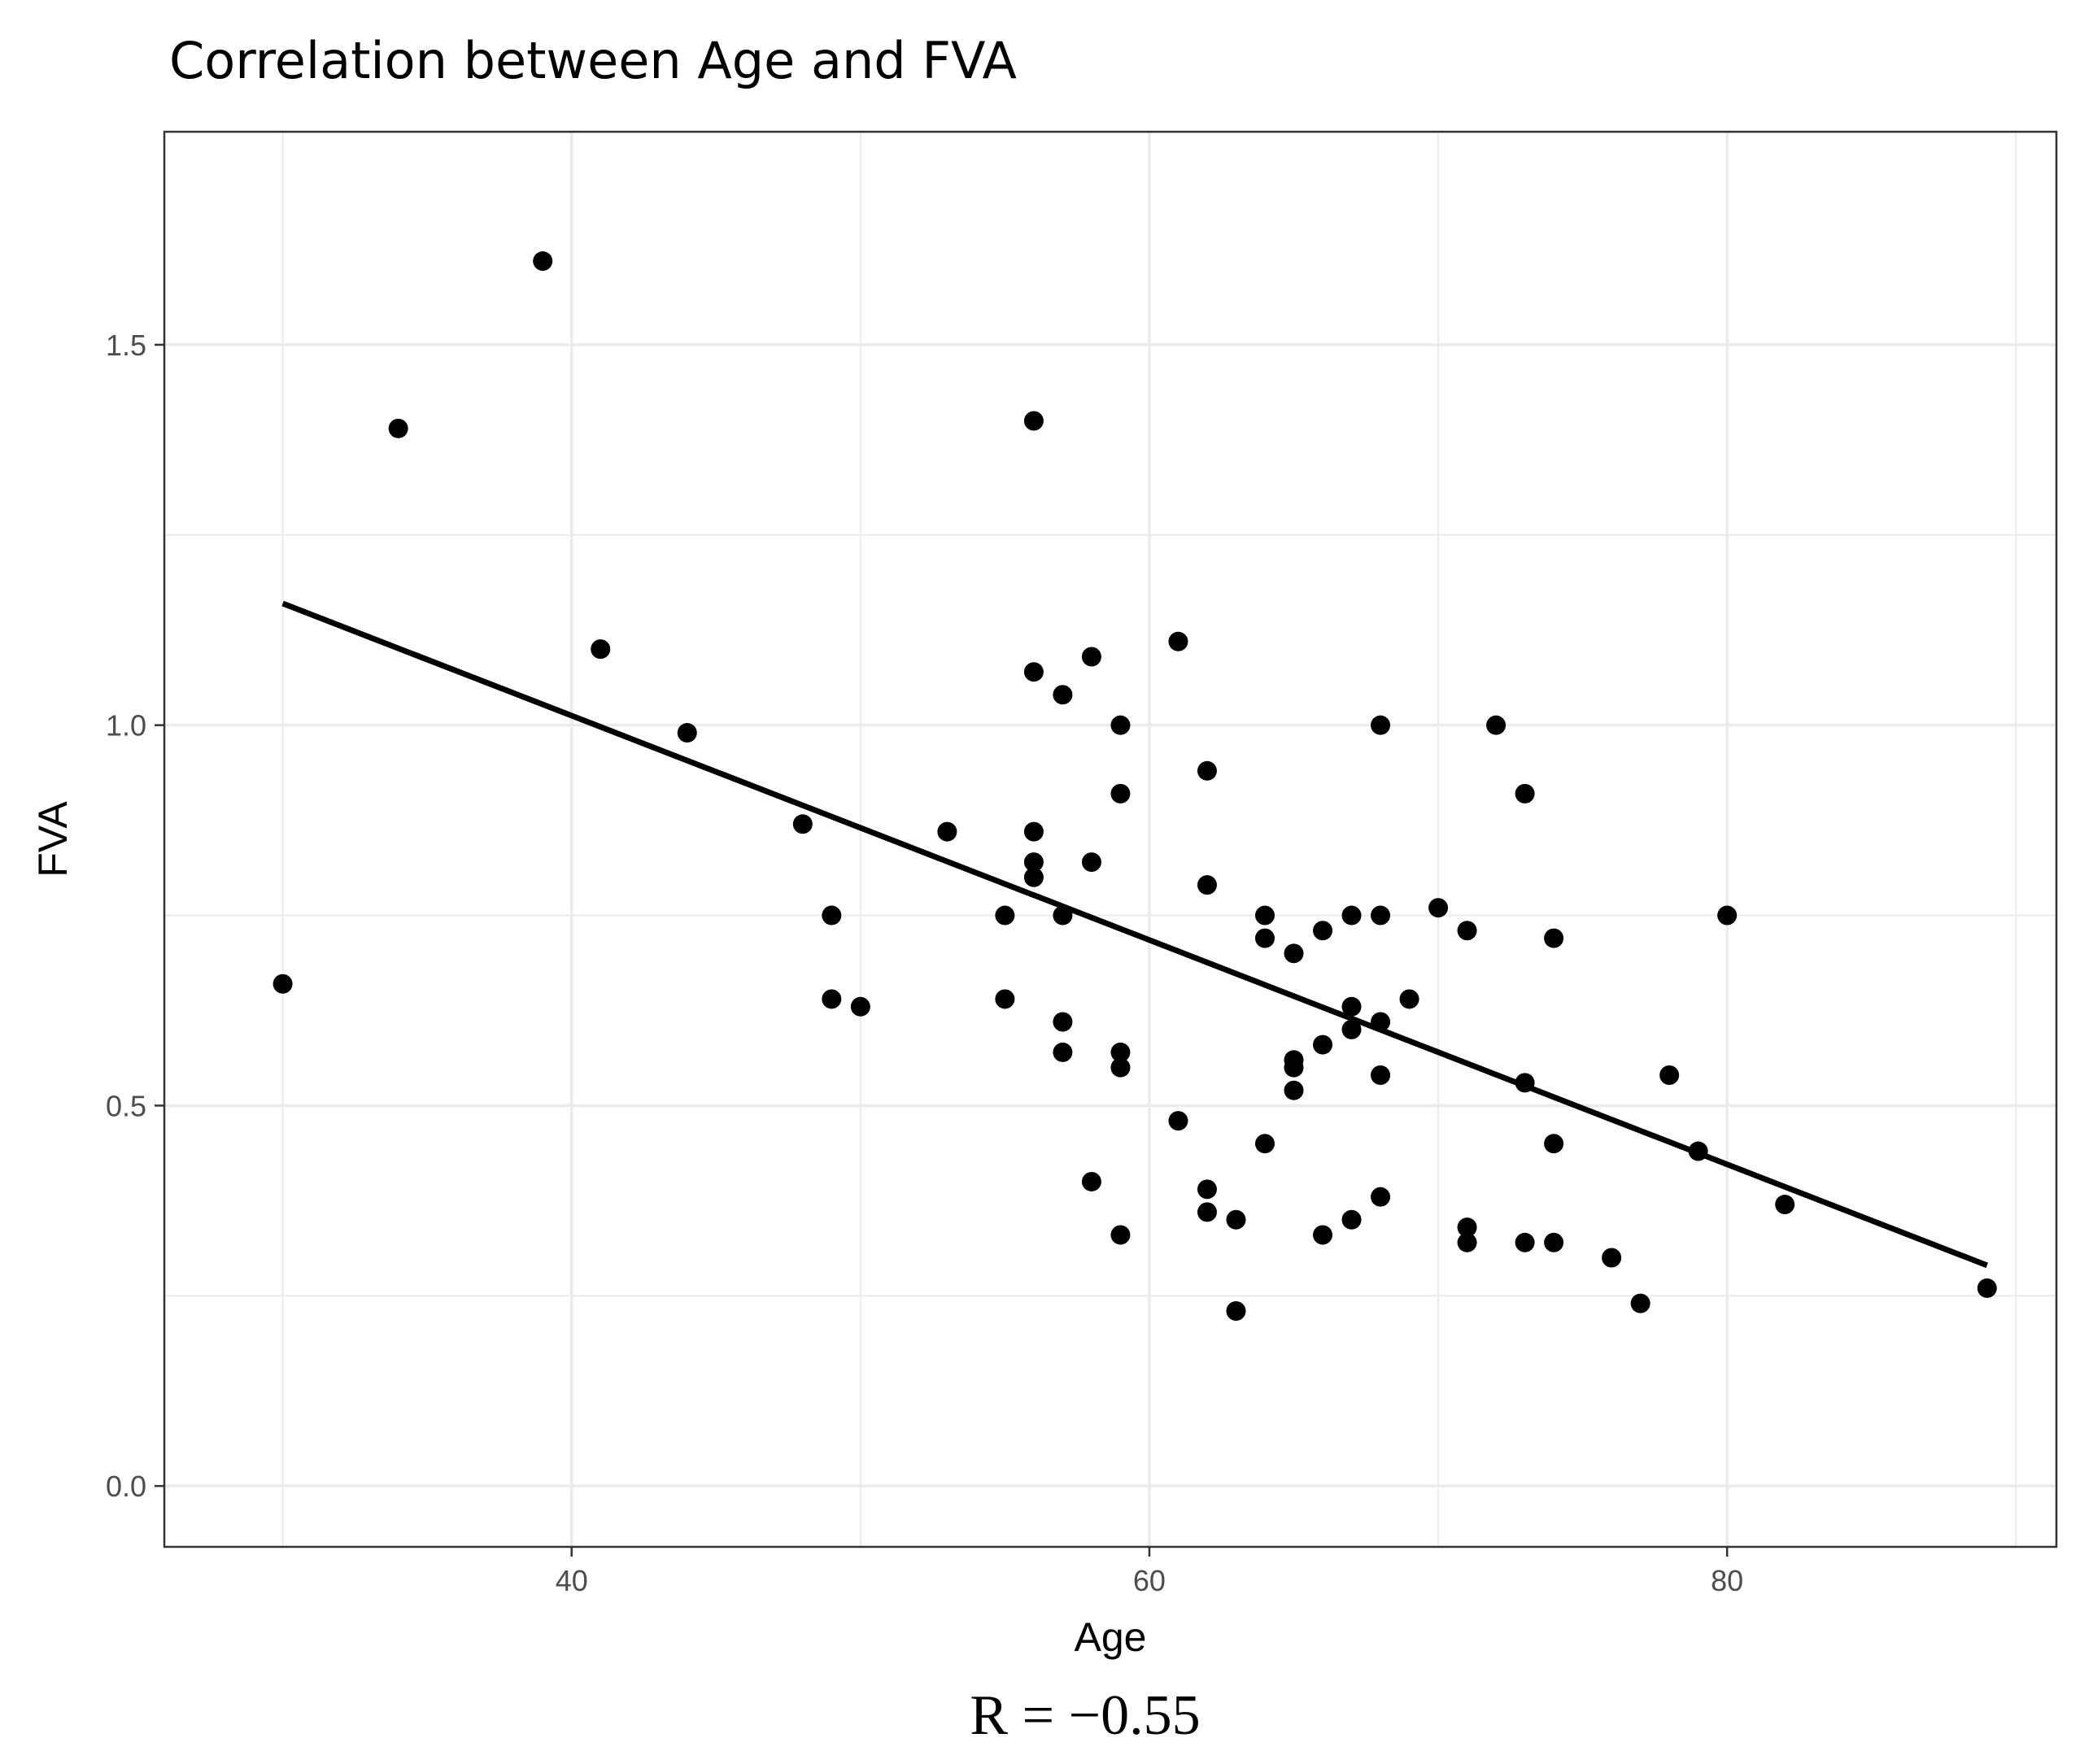 This screenshot has height=1764, width=2080. What do you see at coordinates (126, 345) in the screenshot?
I see `y-tick-label: 1.5` at bounding box center [126, 345].